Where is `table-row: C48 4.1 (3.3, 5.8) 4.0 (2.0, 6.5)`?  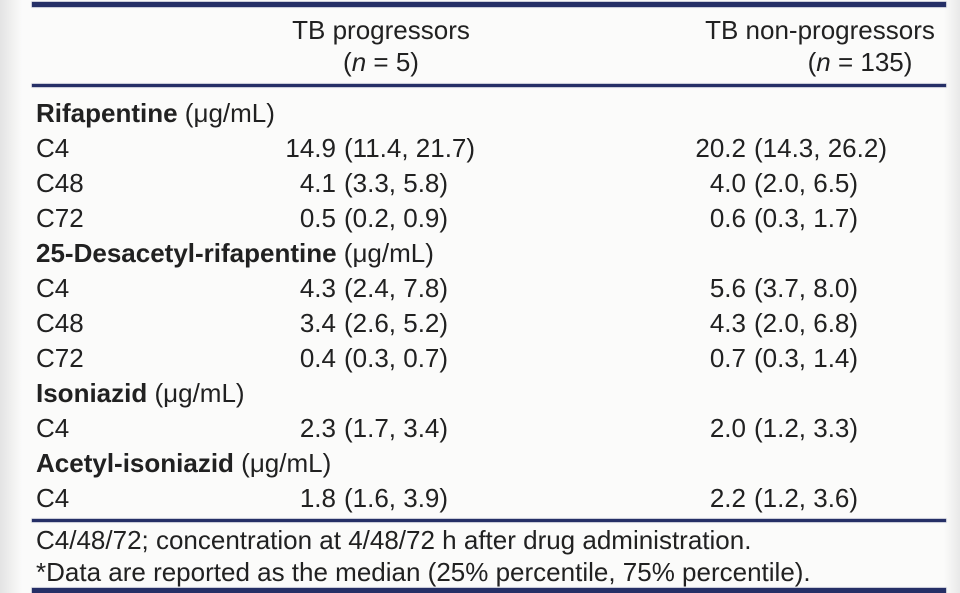 table-row: C48 4.1 (3.3, 5.8) 4.0 (2.0, 6.5) is located at coordinates (480, 183).